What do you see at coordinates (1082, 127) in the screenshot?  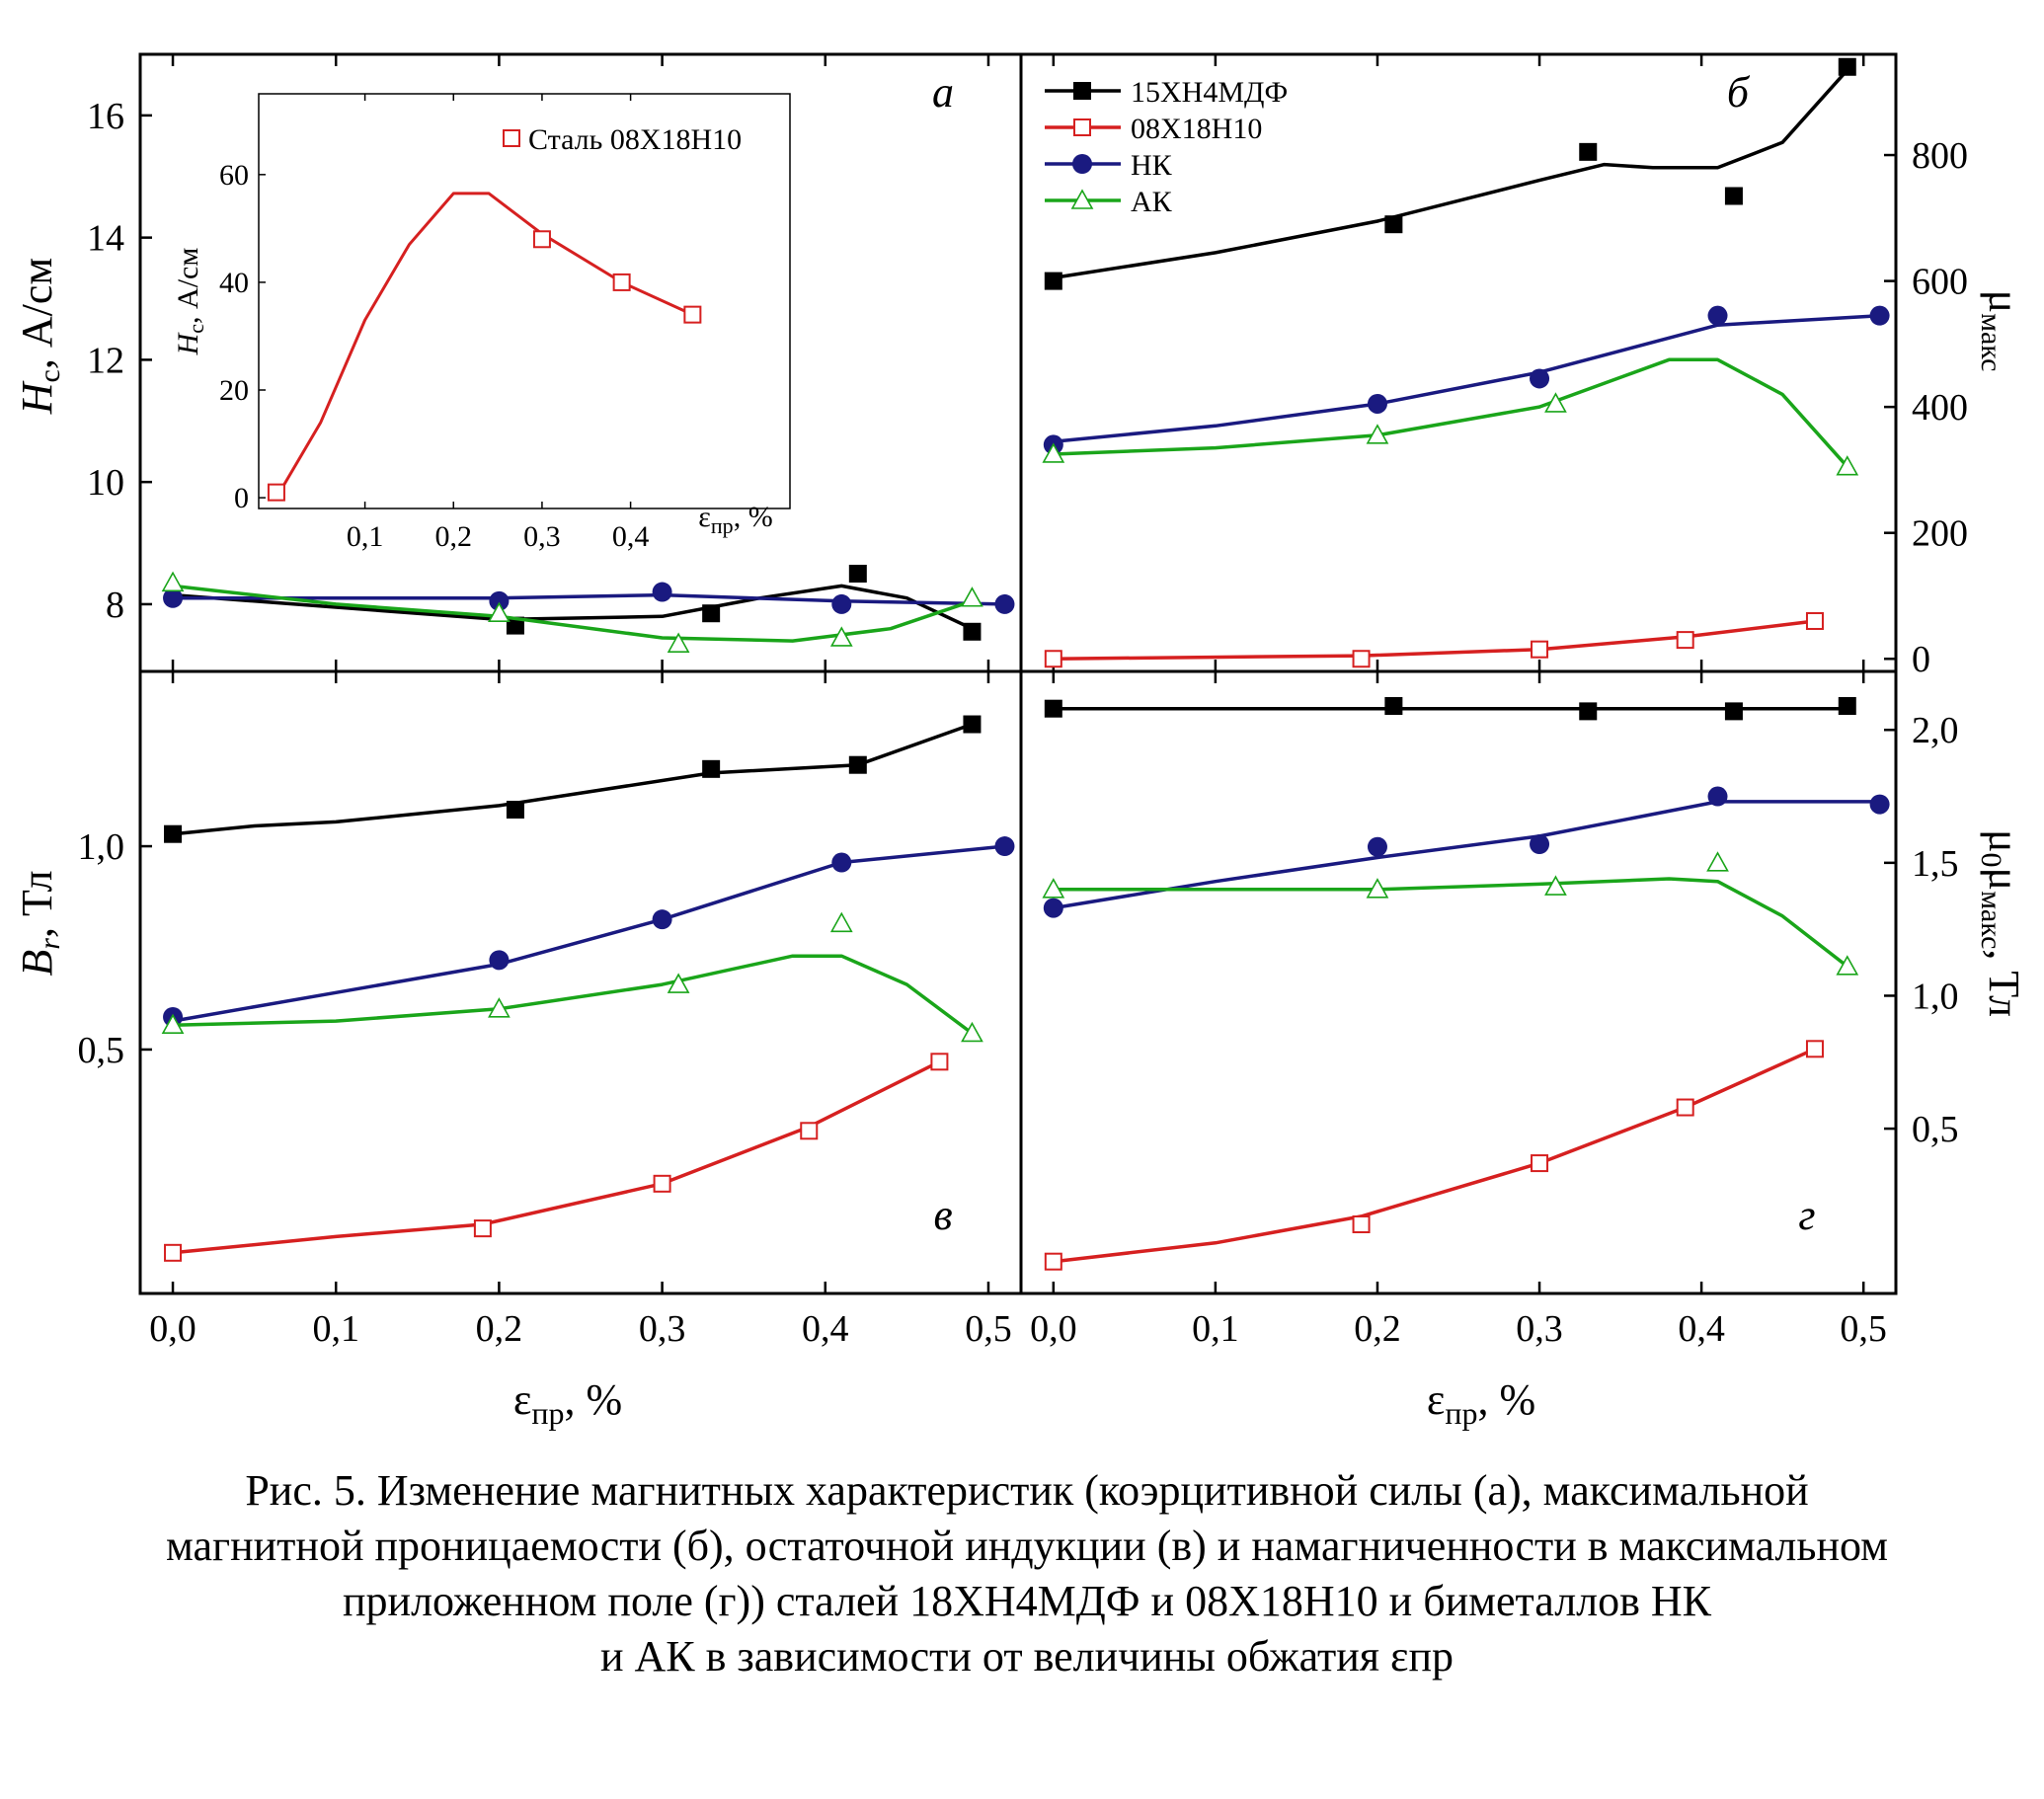 I see `legend-marker-08Х18Н10` at bounding box center [1082, 127].